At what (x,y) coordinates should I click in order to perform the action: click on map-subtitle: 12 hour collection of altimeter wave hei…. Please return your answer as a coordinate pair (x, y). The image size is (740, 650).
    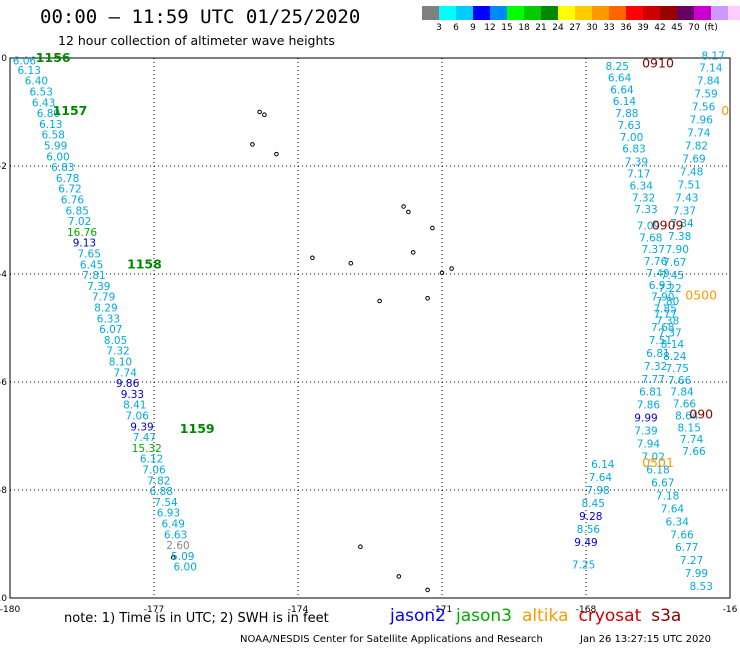
    Looking at the image, I should click on (196, 40).